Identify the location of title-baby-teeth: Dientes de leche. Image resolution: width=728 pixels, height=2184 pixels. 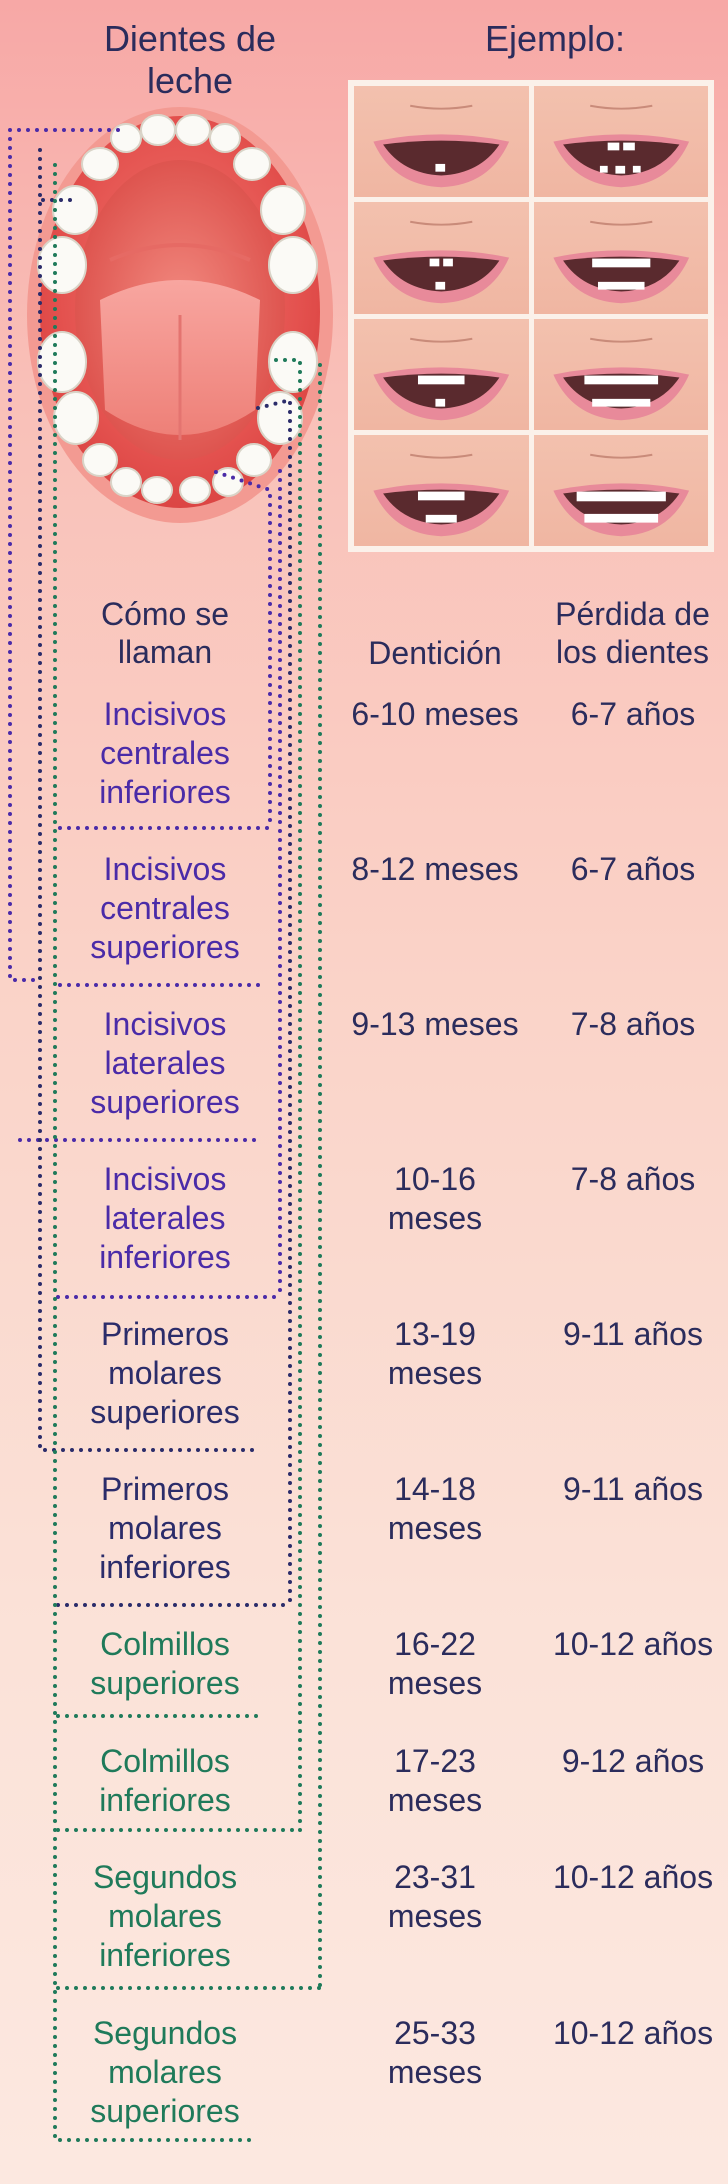
(190, 59).